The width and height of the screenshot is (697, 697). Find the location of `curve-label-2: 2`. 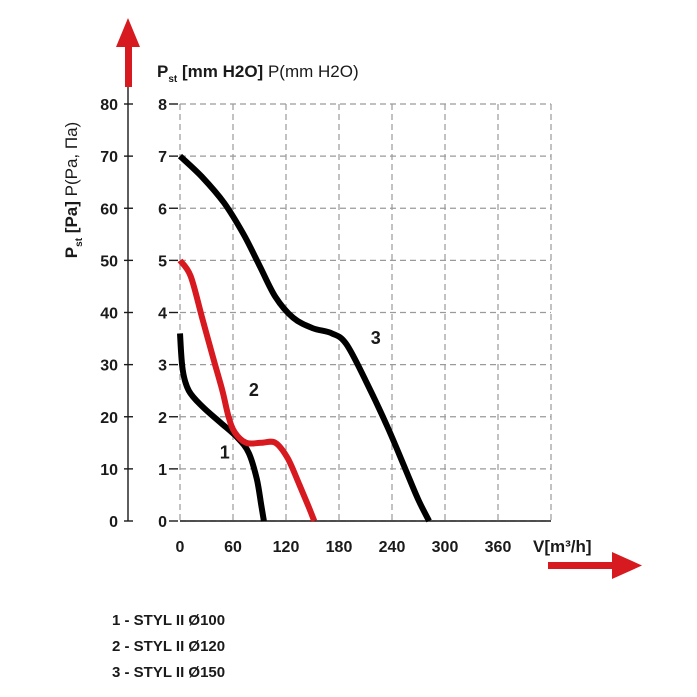

curve-label-2: 2 is located at coordinates (254, 390).